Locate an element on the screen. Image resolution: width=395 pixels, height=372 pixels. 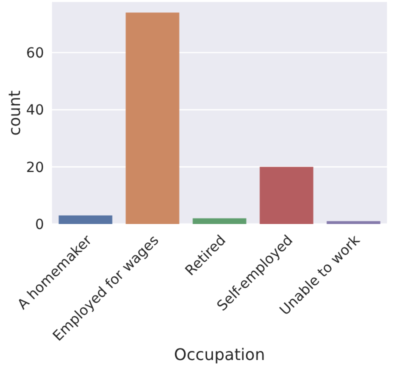
y-tick-label: 60 is located at coordinates (35, 53).